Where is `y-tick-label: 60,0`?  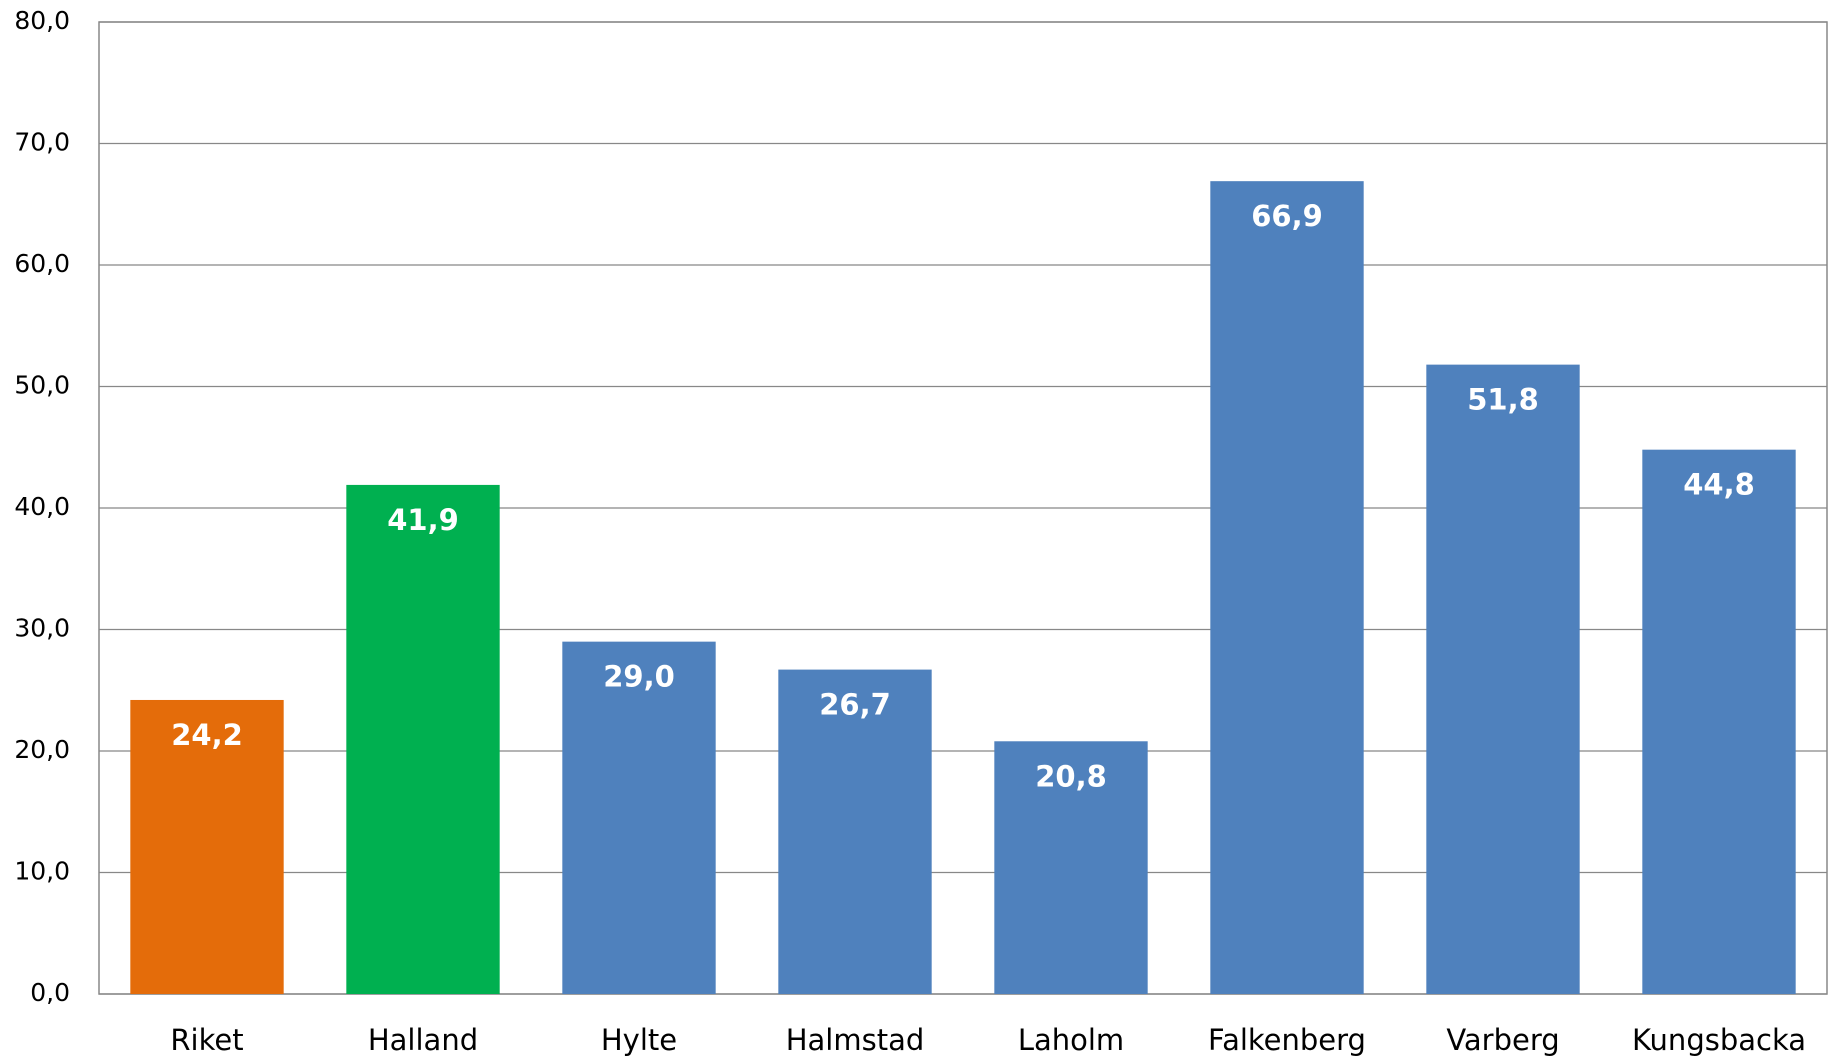
y-tick-label: 60,0 is located at coordinates (42, 263).